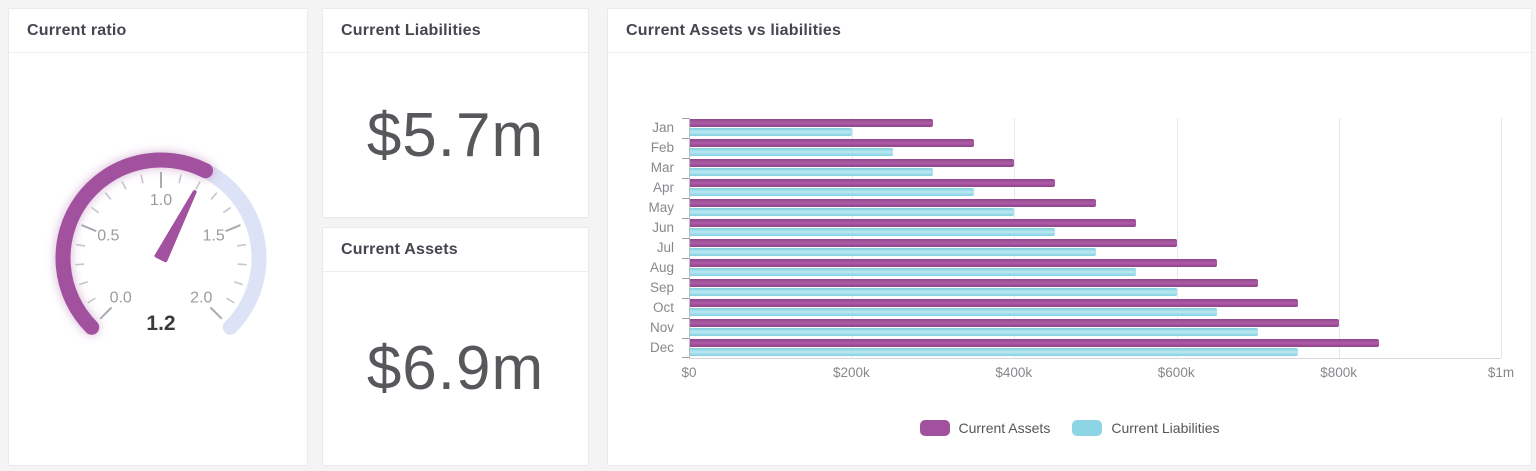 This screenshot has width=1536, height=471. I want to click on bar-current-liabilities-mar, so click(812, 172).